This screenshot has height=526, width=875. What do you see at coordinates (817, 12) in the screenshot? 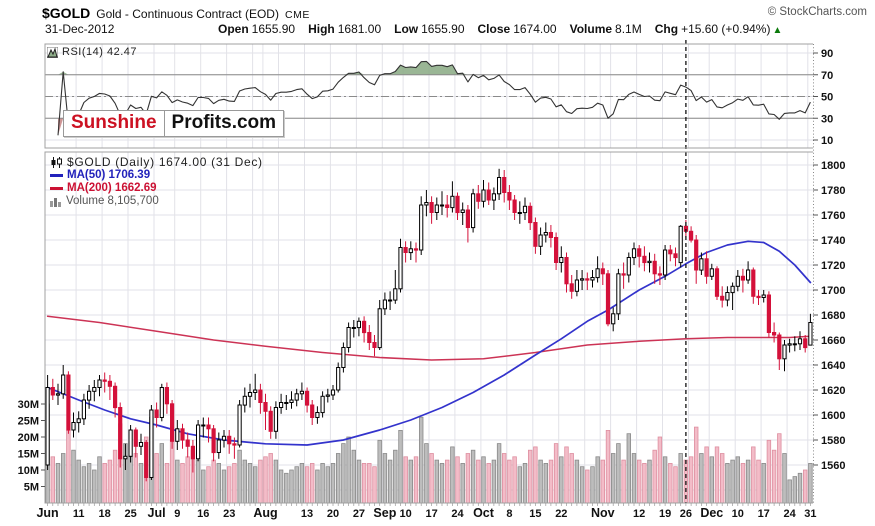
I see `stockcharts-copyright-link: © StockCharts.com` at bounding box center [817, 12].